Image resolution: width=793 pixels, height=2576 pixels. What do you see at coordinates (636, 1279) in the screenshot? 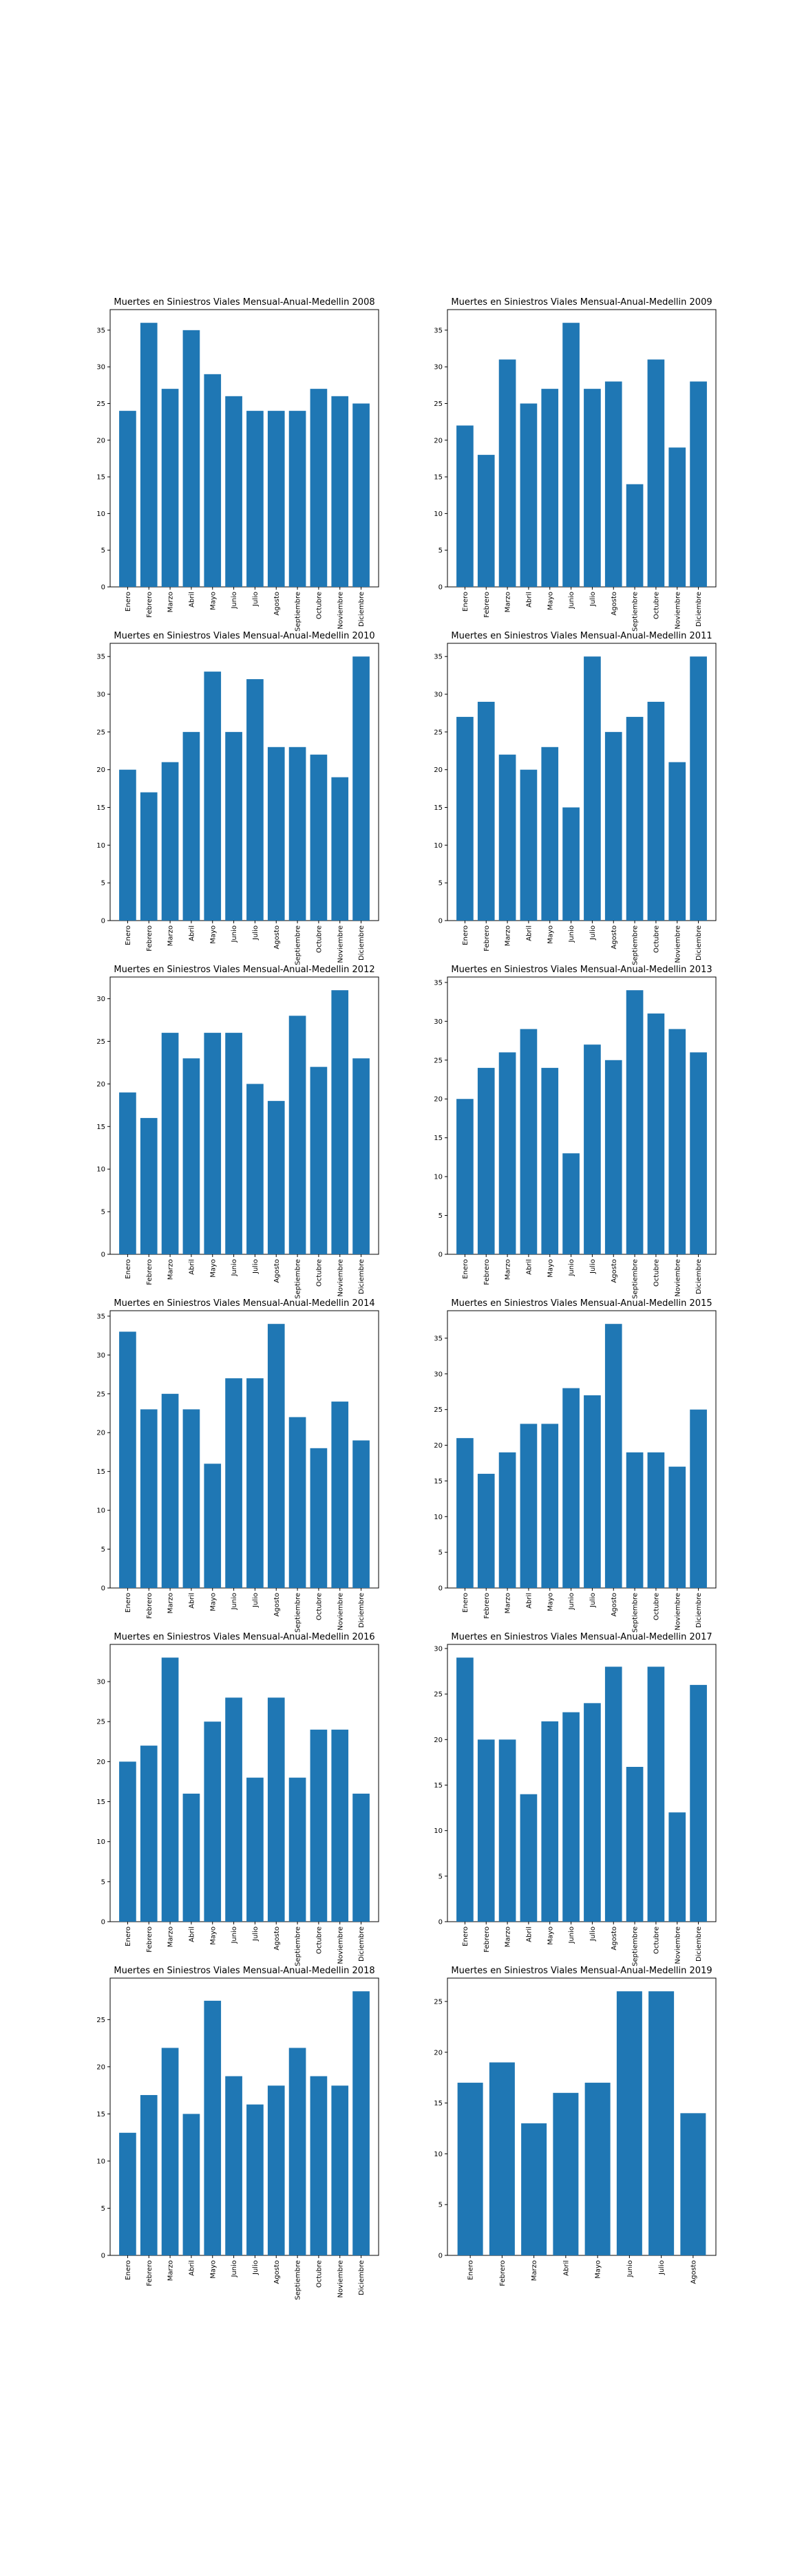
I see `x-tick-label: Septiembre` at bounding box center [636, 1279].